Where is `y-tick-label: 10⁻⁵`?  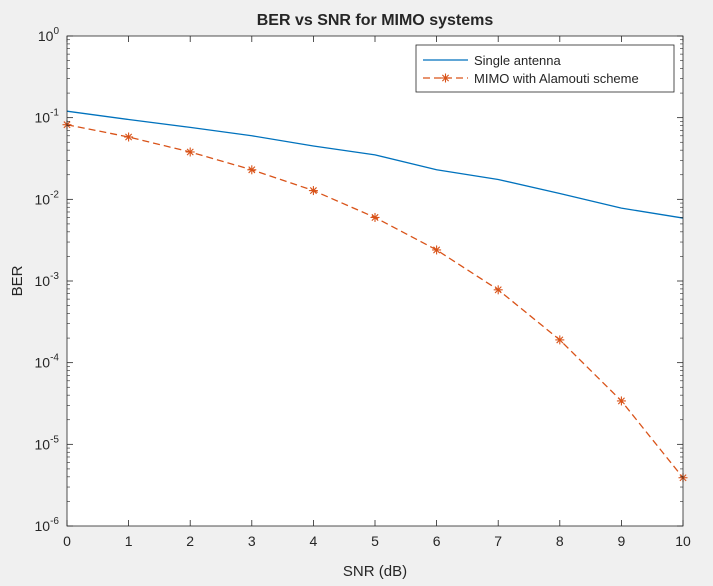 y-tick-label: 10⁻⁵ is located at coordinates (47, 443).